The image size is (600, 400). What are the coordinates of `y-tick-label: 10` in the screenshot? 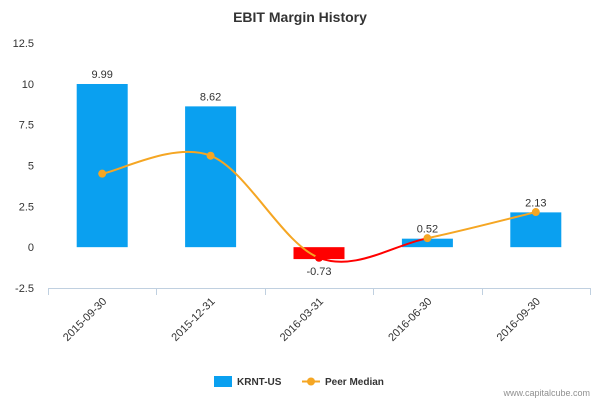 It's located at (28, 85).